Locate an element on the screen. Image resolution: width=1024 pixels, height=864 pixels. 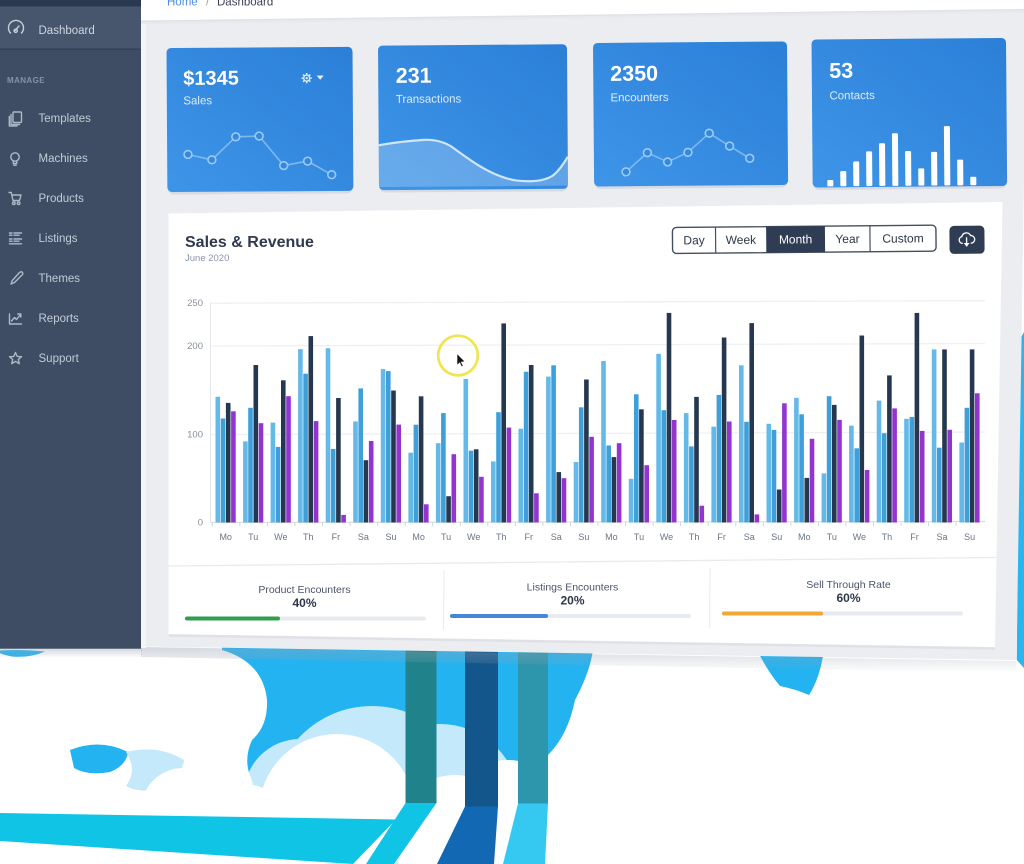
svg-text: Sales & Revenue is located at coordinates (249, 242).